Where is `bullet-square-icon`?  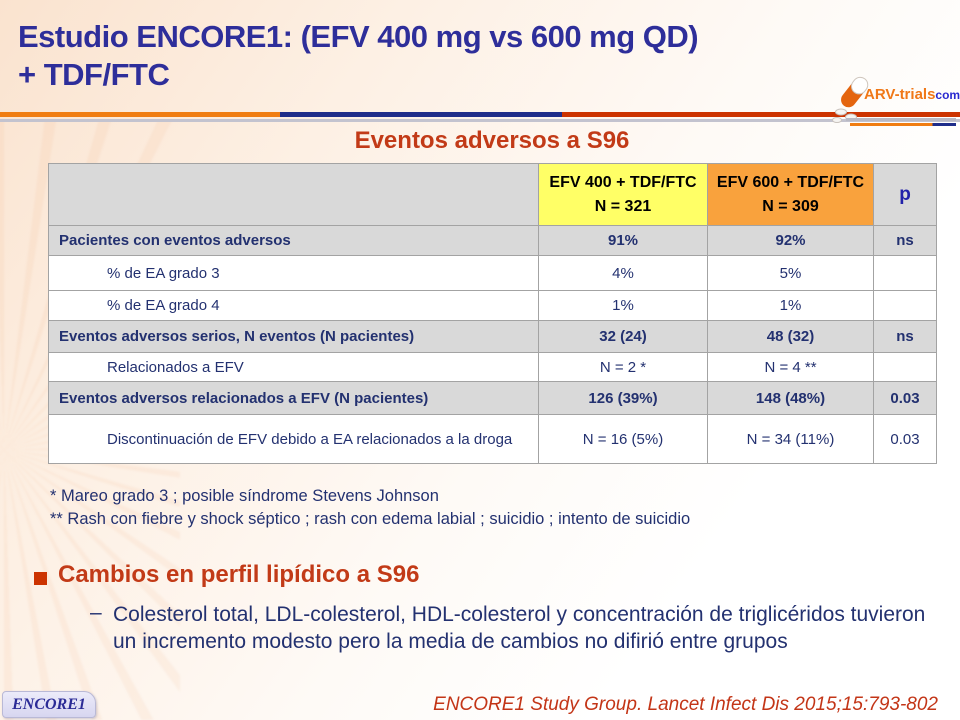
bullet-square-icon is located at coordinates (40, 578).